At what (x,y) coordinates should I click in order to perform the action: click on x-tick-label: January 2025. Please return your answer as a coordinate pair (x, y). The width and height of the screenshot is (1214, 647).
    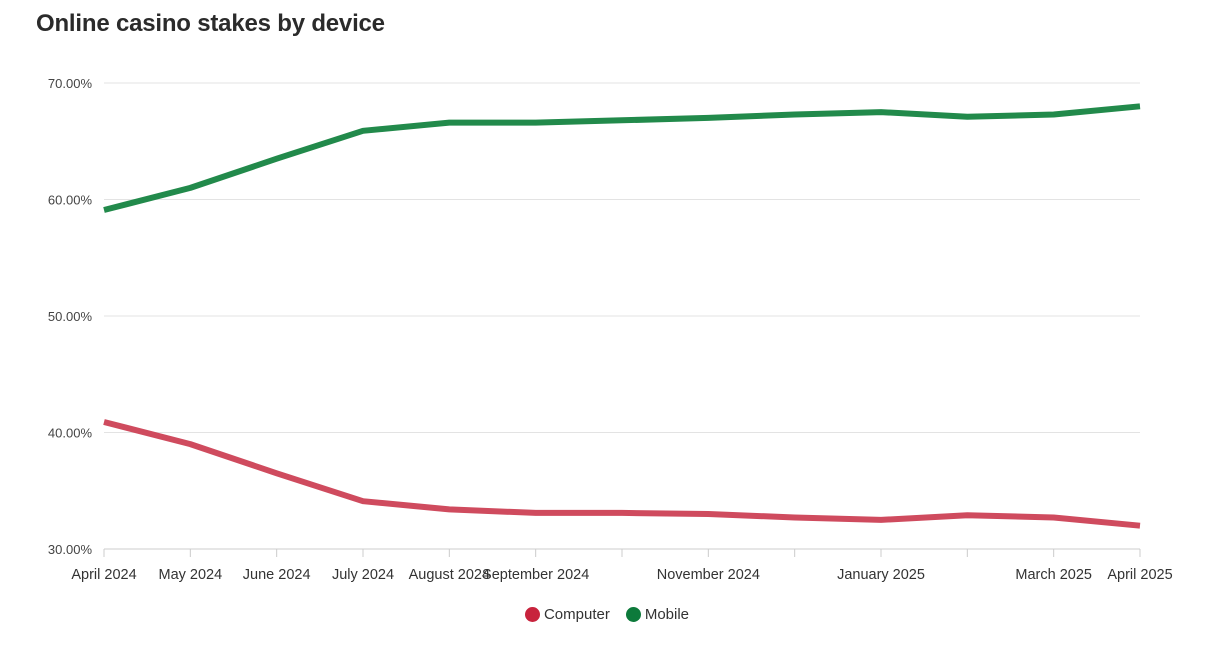
    Looking at the image, I should click on (881, 575).